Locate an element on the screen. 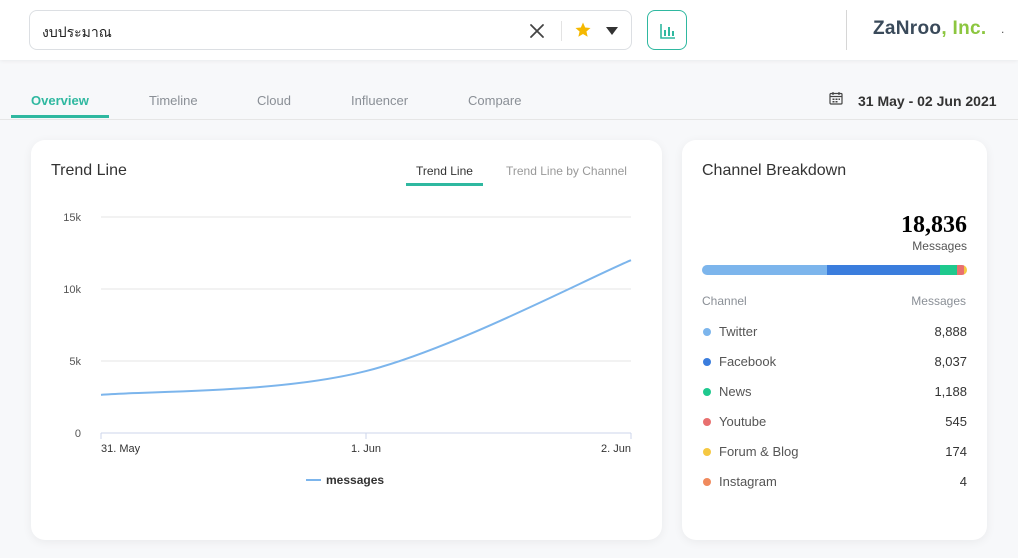  channel-count: 4 is located at coordinates (963, 481).